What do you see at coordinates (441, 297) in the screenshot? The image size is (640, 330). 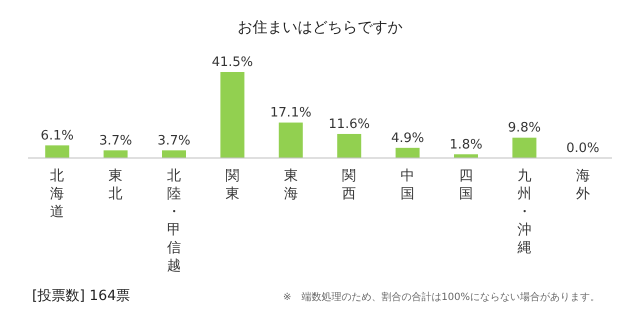 I see `text: ※ 端数処理のため、割合の合計は100%にならない場合があります。` at bounding box center [441, 297].